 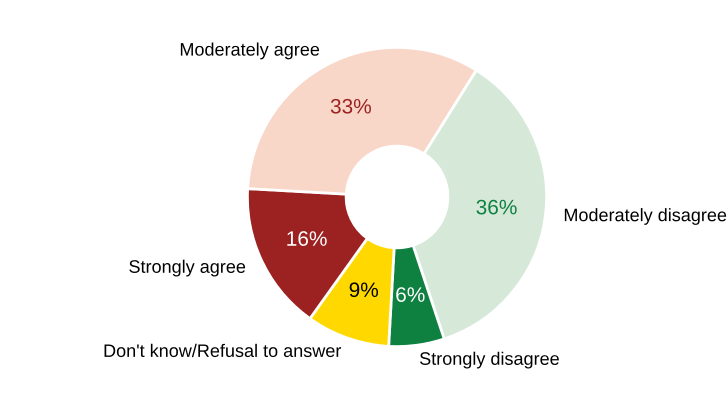 What do you see at coordinates (645, 216) in the screenshot?
I see `slice-label: Moderately disagree` at bounding box center [645, 216].